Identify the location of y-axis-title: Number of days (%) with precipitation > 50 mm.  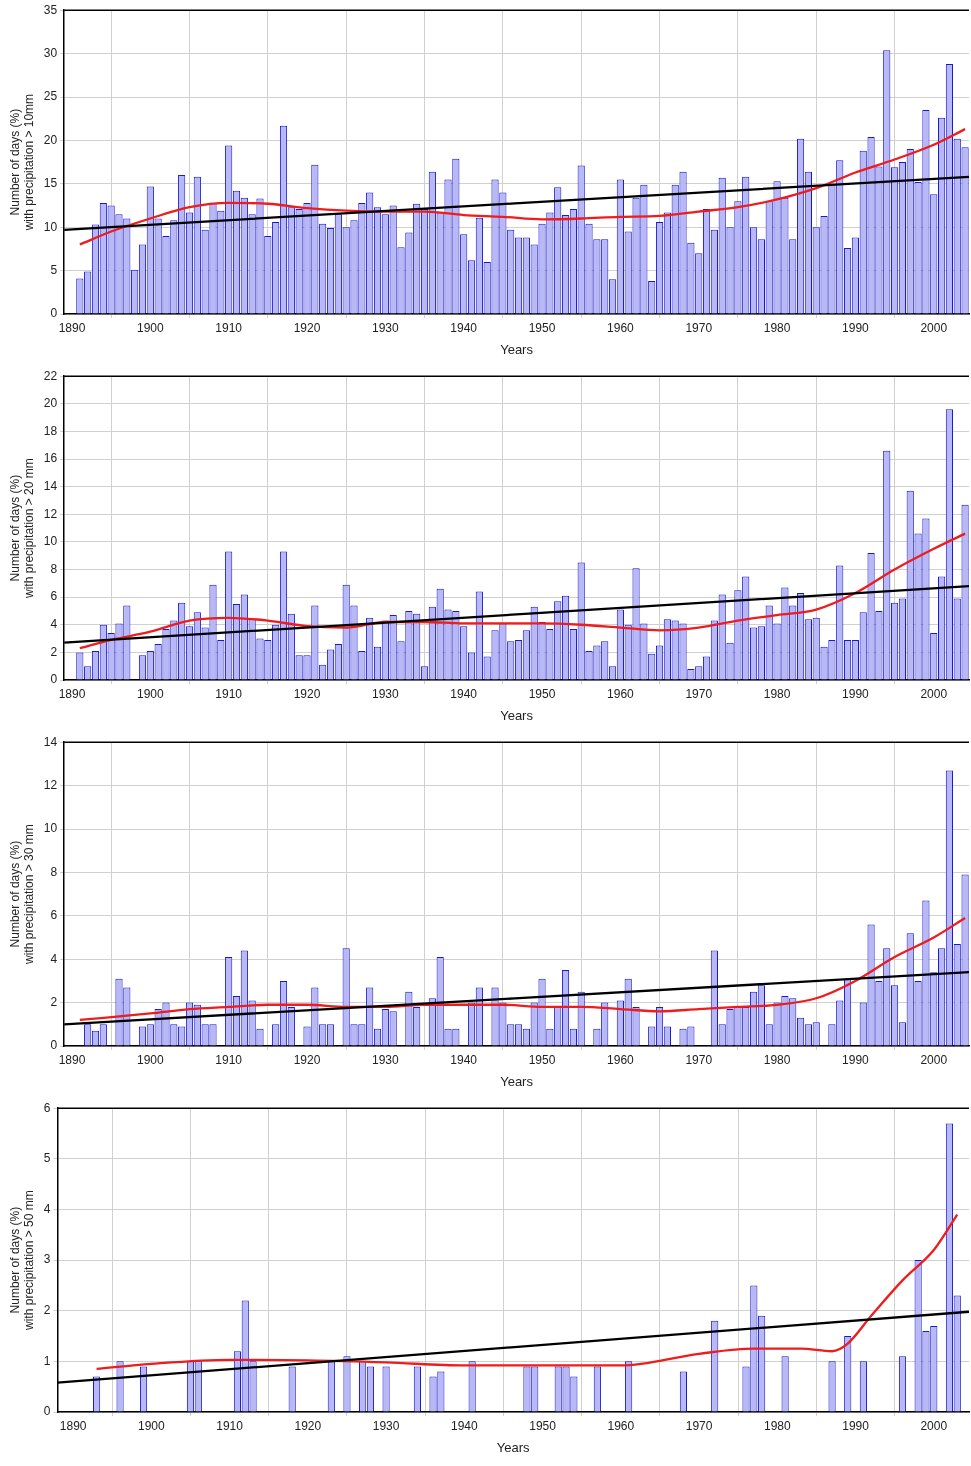
(21, 1260).